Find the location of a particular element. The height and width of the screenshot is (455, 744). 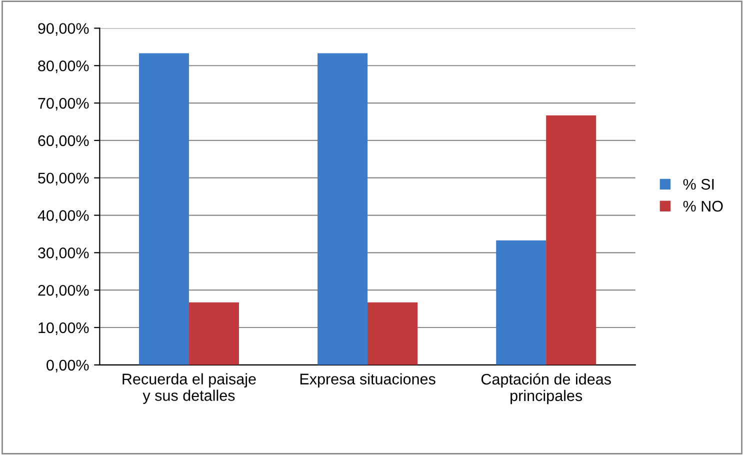

y-tick-label: 20,00% is located at coordinates (63, 291).